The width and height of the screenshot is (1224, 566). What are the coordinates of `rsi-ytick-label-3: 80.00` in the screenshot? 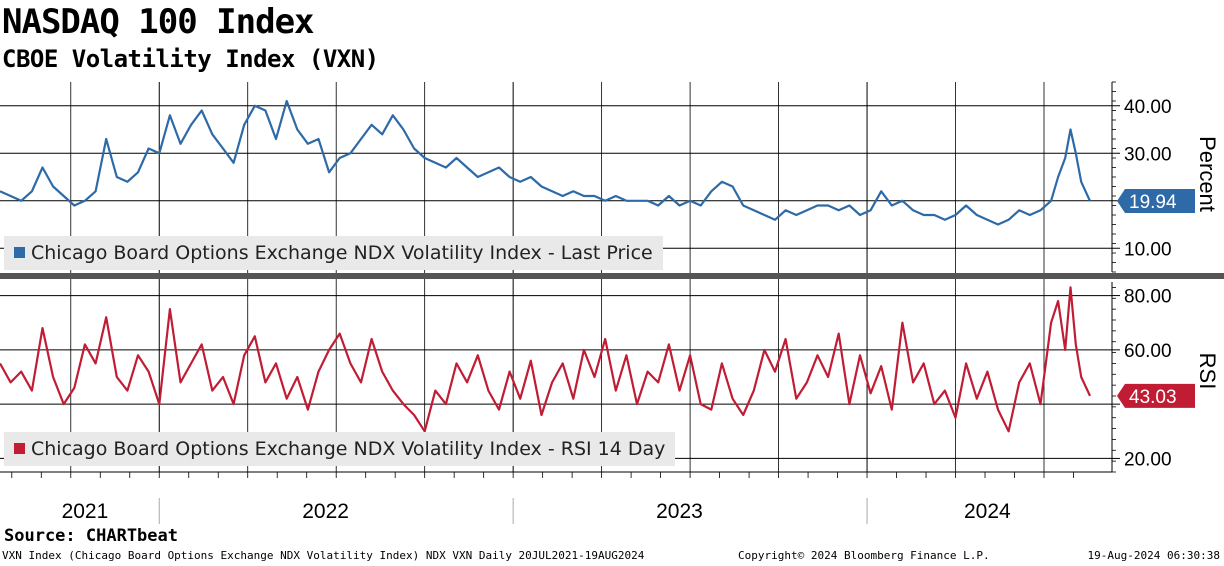 It's located at (1148, 297).